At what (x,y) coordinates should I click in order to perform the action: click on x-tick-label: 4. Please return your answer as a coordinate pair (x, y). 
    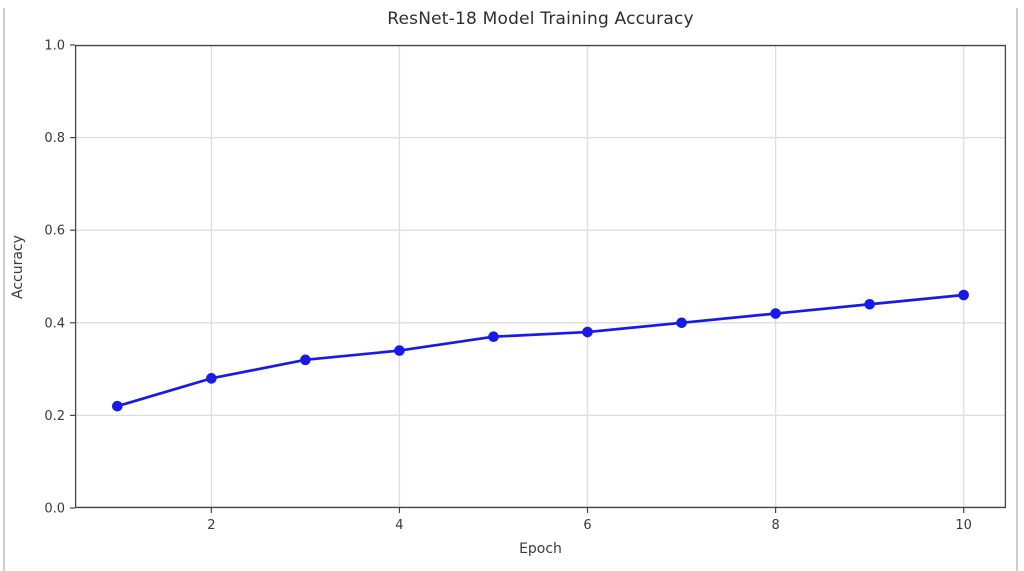
    Looking at the image, I should click on (399, 525).